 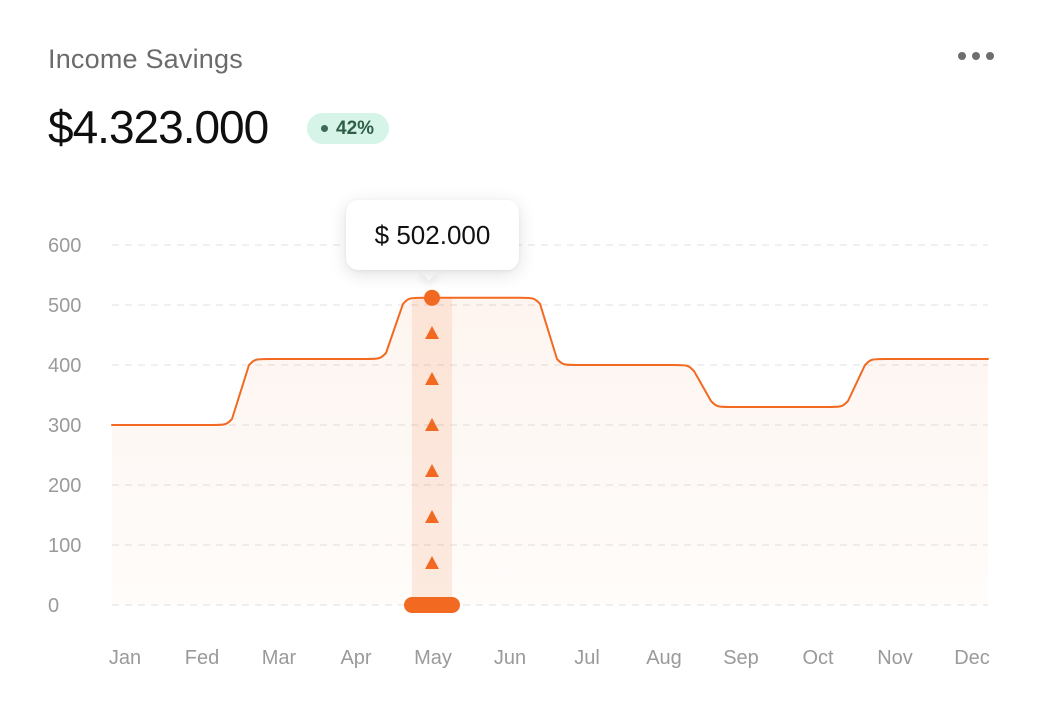 I want to click on data-point-may, so click(x=432, y=297).